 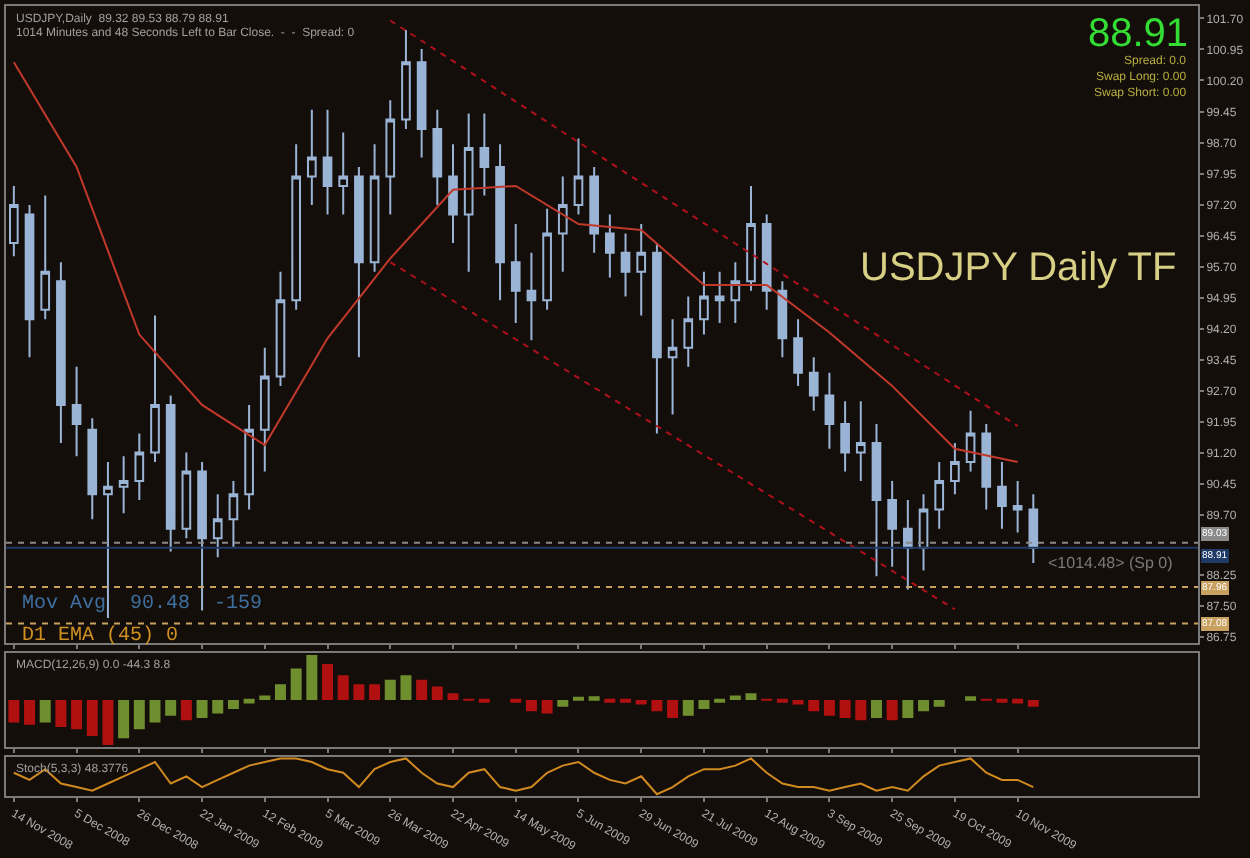 What do you see at coordinates (1018, 268) in the screenshot?
I see `annotation: USDJPY Daily TF` at bounding box center [1018, 268].